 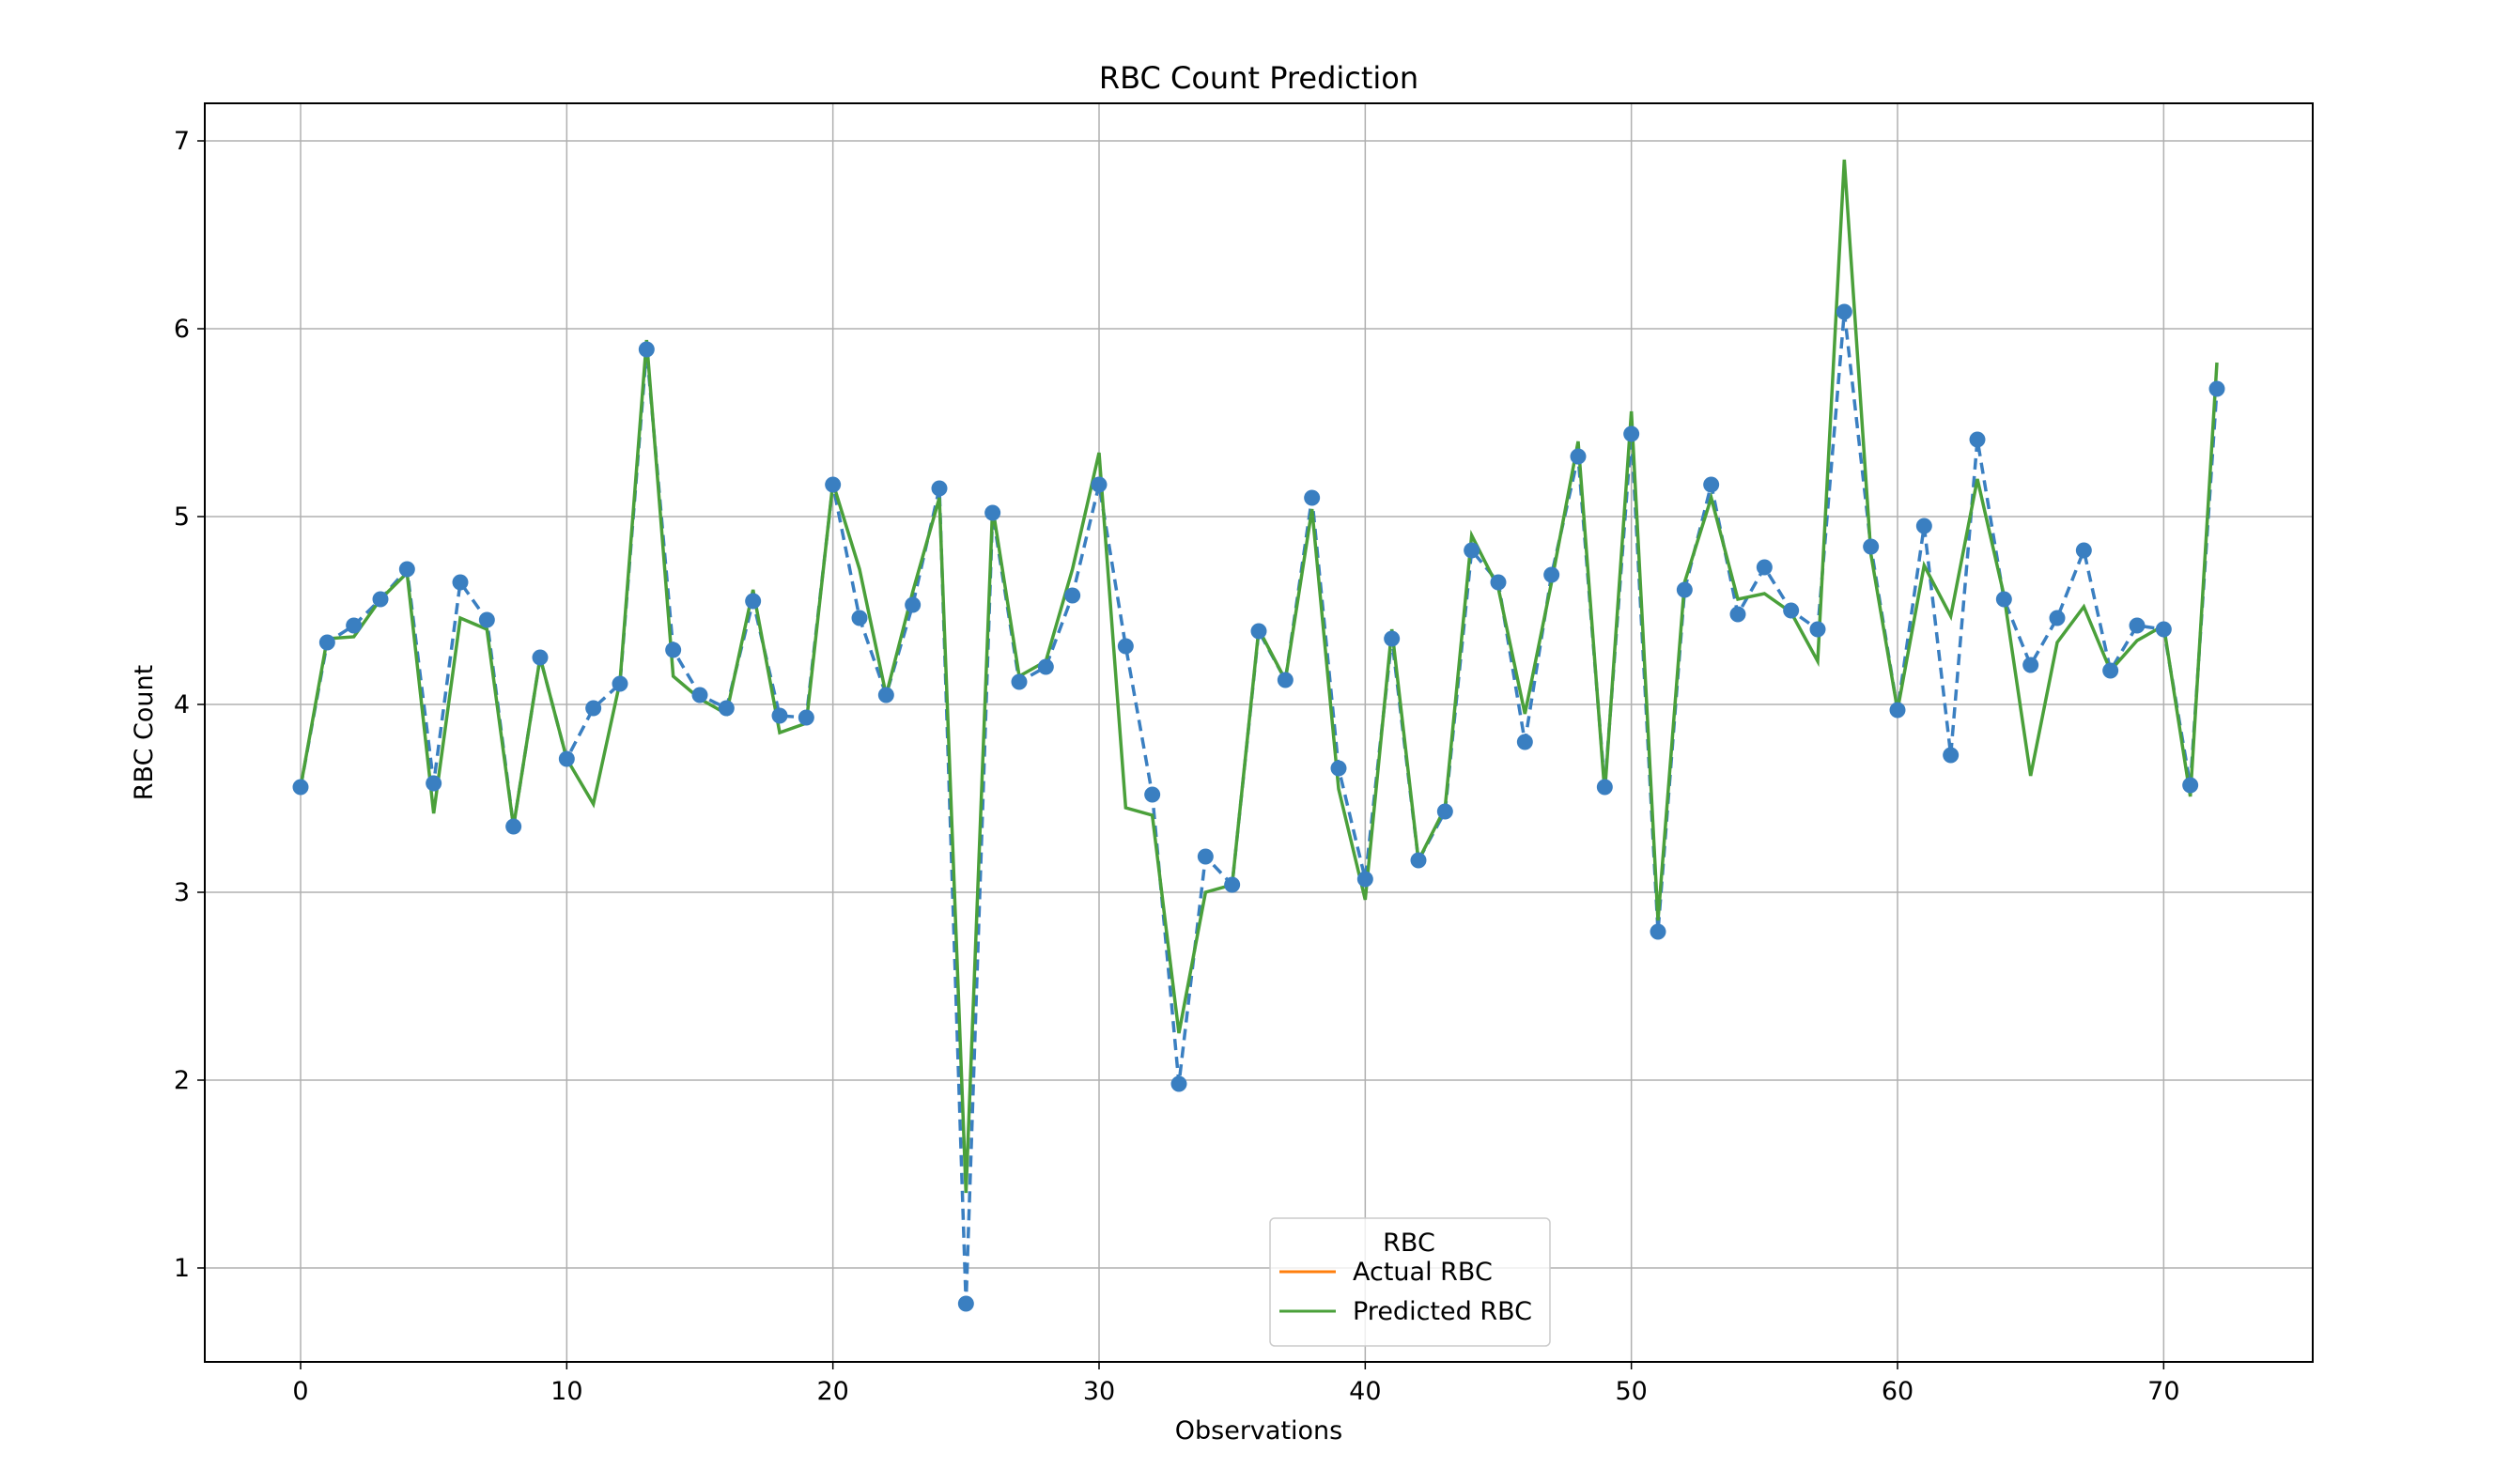 What do you see at coordinates (566, 1391) in the screenshot?
I see `x-tick-label: 10` at bounding box center [566, 1391].